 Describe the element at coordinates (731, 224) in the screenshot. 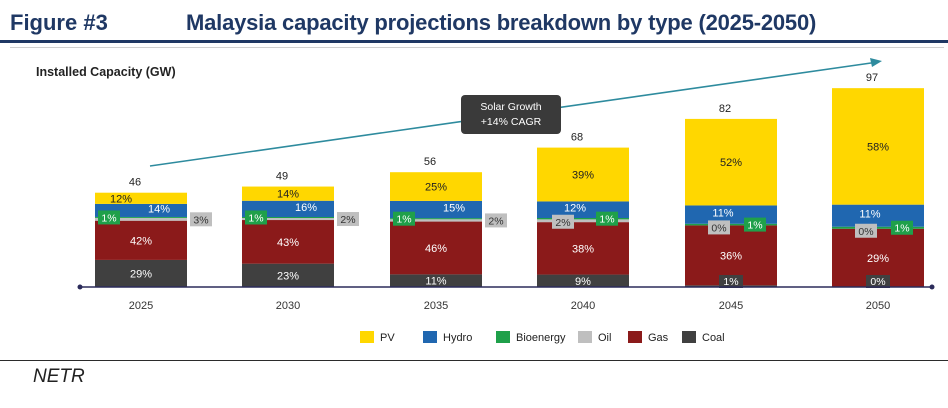

I see `bar-segment-bioenergy-2045` at that location.